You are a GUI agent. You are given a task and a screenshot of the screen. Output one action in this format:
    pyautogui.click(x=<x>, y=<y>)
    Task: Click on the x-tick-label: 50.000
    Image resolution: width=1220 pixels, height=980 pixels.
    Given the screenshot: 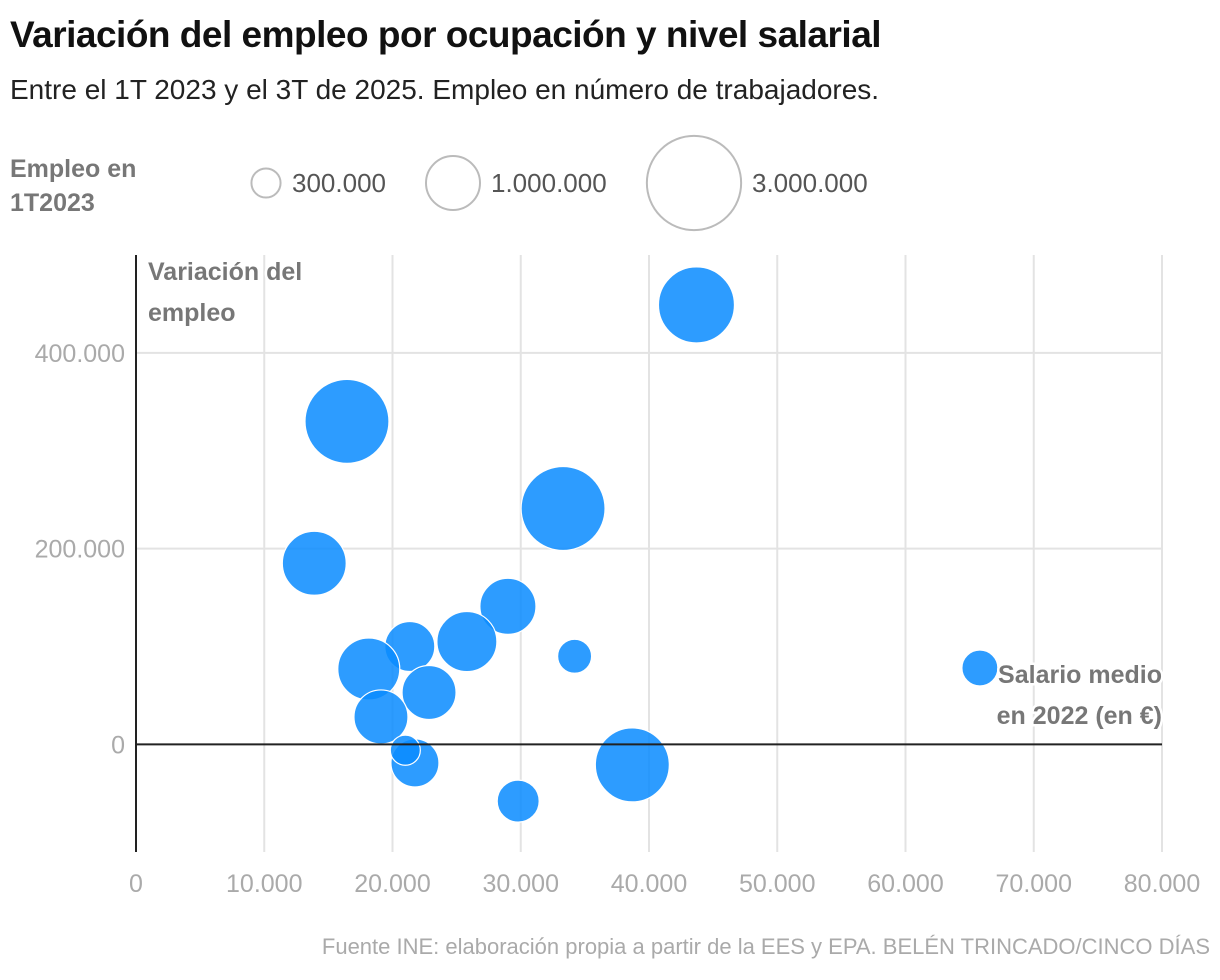 What is the action you would take?
    pyautogui.click(x=777, y=884)
    